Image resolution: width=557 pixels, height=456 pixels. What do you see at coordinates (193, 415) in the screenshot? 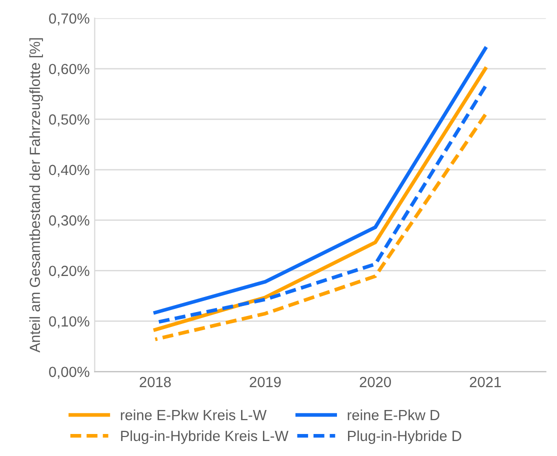
I see `legend-label: reine E-Pkw Kreis L-W` at bounding box center [193, 415].